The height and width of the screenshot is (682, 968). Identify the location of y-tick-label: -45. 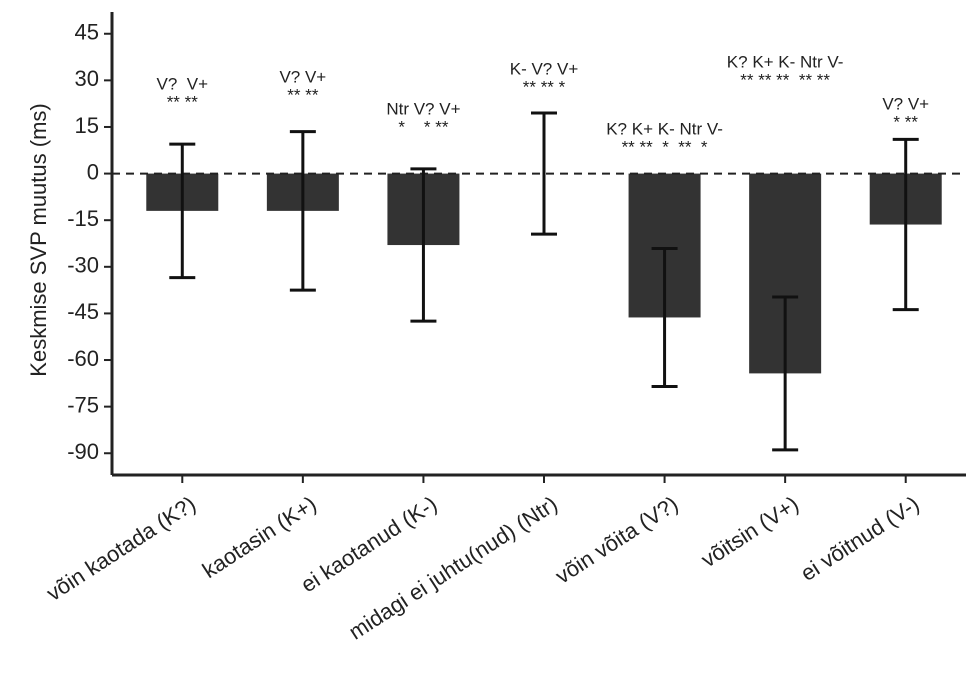
(83, 311).